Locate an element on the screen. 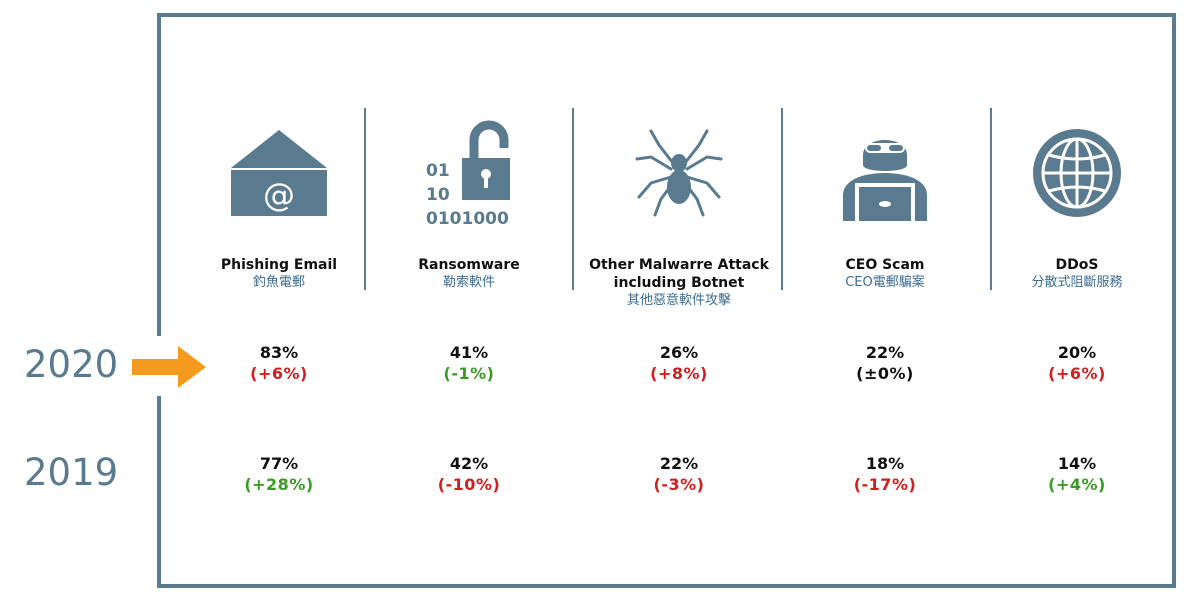 This screenshot has width=1200, height=604. change: (-1%) is located at coordinates (469, 373).